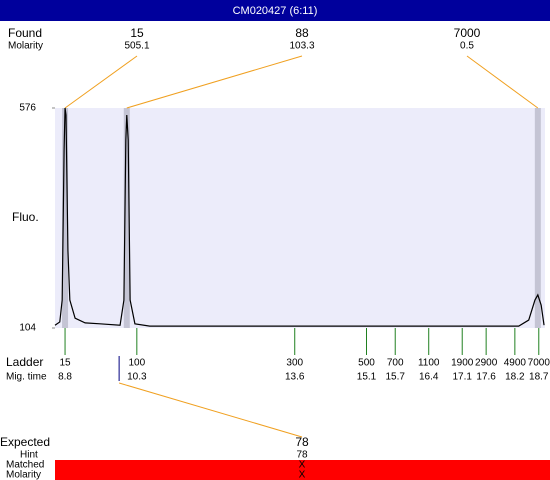  What do you see at coordinates (395, 377) in the screenshot?
I see `ladder-time: 15.7` at bounding box center [395, 377].